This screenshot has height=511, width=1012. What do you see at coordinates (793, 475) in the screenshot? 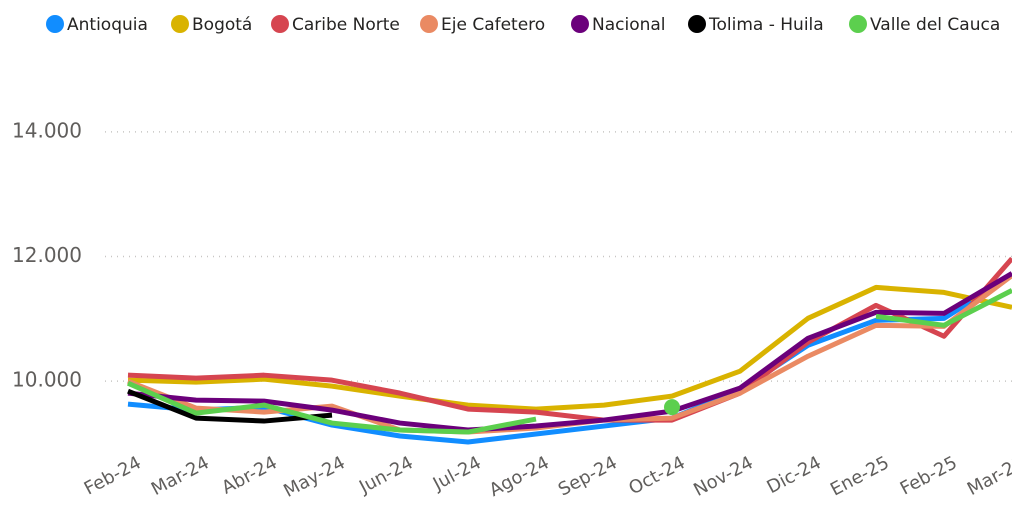
I see `x-tick-label: Dic-24` at bounding box center [793, 475].